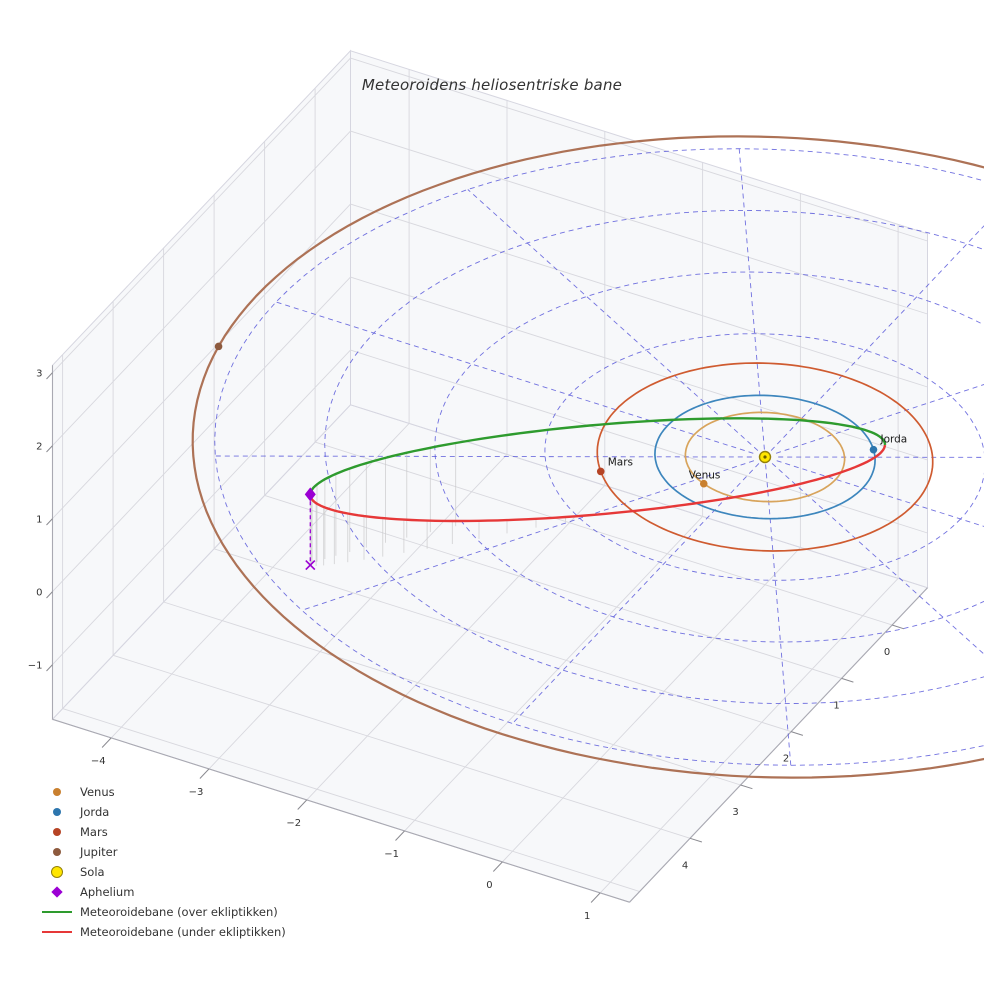  Describe the element at coordinates (587, 916) in the screenshot. I see `x-tick-label: 1` at that location.